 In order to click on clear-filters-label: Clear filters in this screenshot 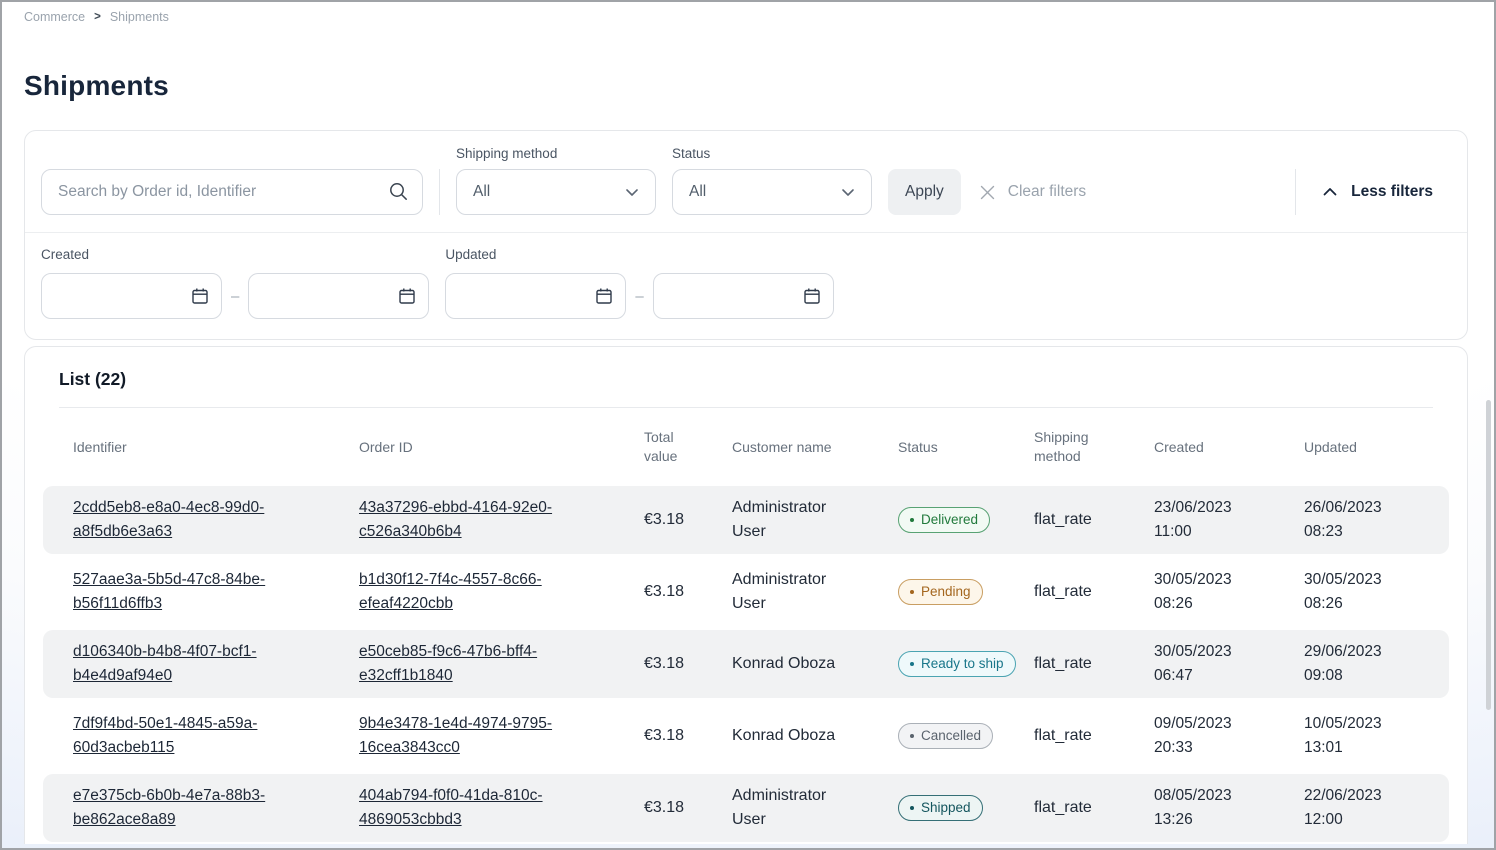, I will do `click(1047, 191)`.